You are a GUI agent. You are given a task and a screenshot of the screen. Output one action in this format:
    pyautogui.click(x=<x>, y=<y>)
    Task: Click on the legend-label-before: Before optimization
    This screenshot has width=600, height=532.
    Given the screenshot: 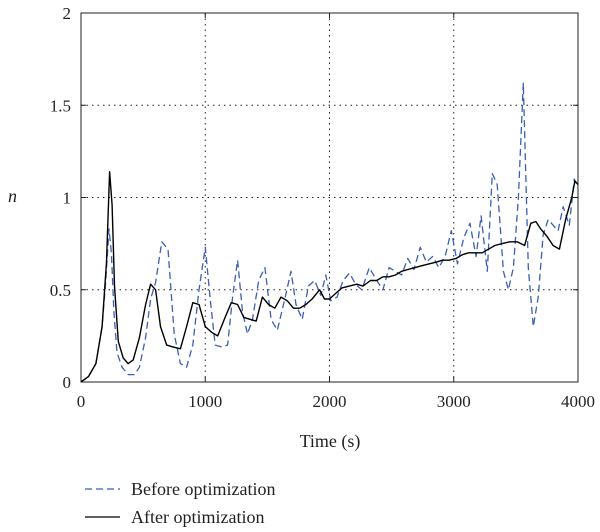 What is the action you would take?
    pyautogui.click(x=203, y=489)
    